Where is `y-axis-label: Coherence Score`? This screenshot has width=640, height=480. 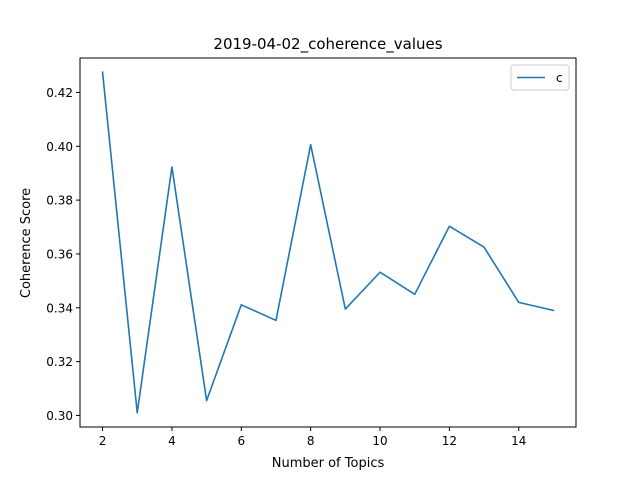 y-axis-label: Coherence Score is located at coordinates (26, 243).